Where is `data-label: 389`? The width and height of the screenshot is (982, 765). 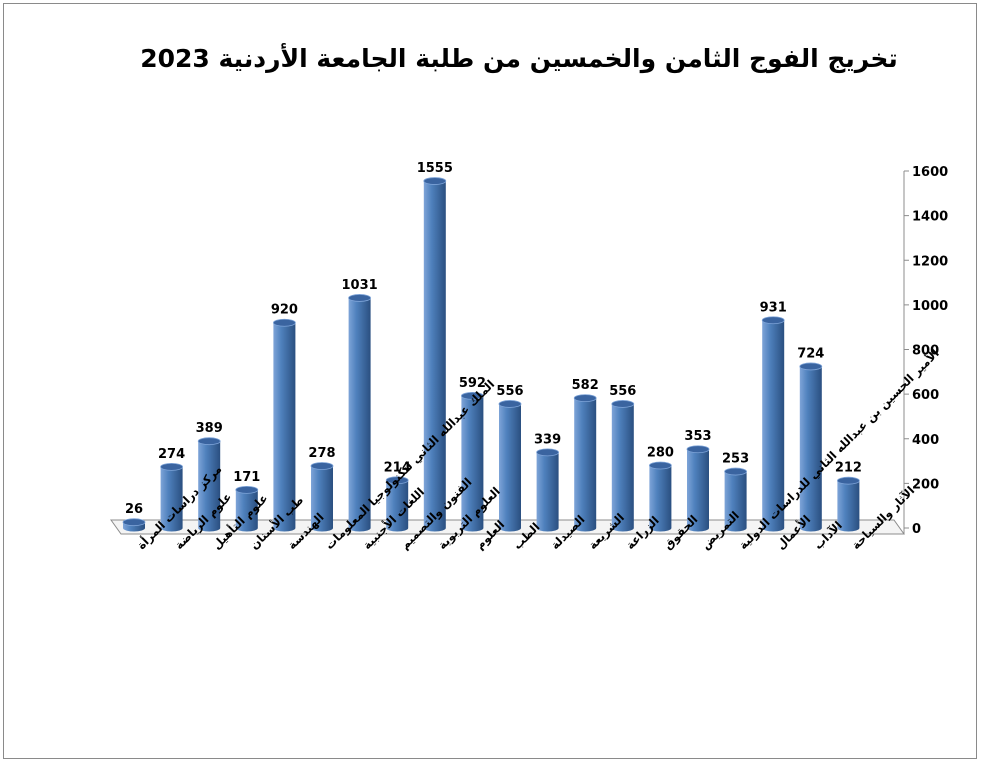
data-label: 389 is located at coordinates (209, 428).